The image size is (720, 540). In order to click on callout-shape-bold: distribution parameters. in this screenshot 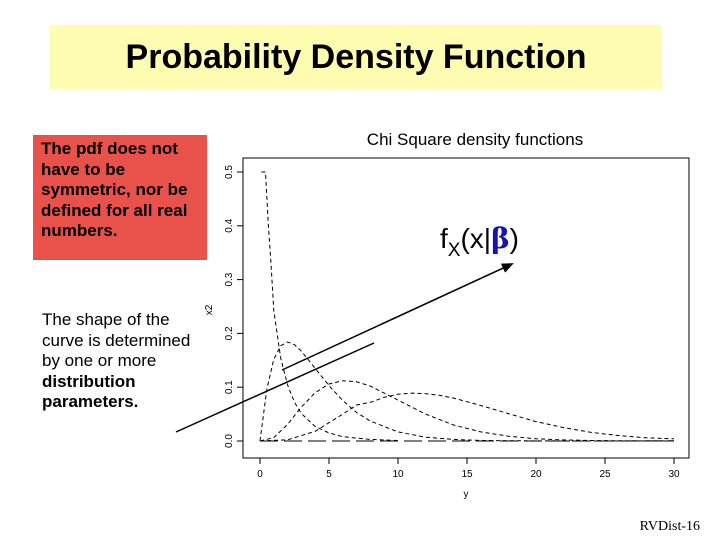, I will do `click(90, 391)`.